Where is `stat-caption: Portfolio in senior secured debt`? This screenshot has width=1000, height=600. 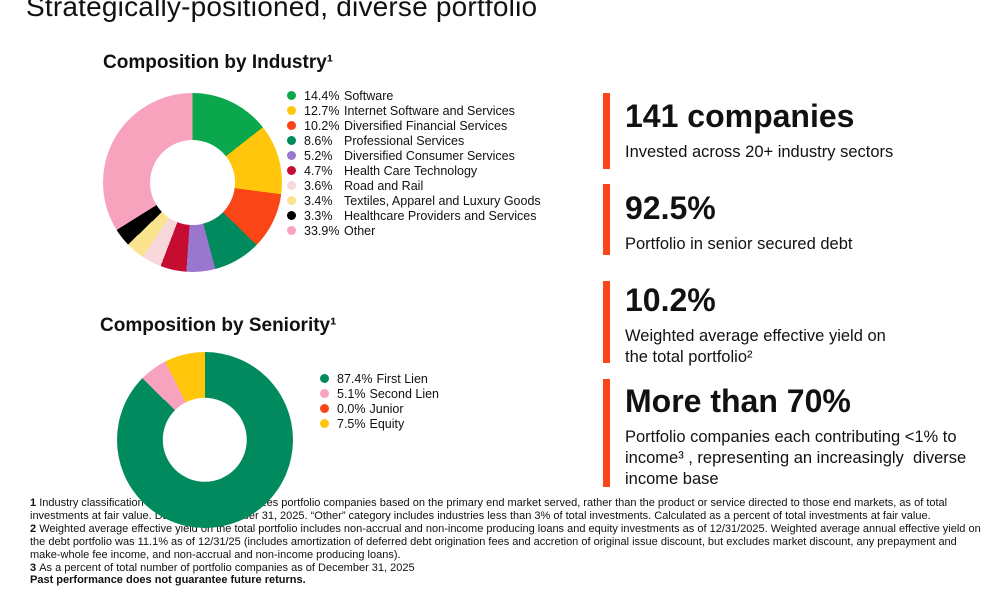 stat-caption: Portfolio in senior secured debt is located at coordinates (739, 243).